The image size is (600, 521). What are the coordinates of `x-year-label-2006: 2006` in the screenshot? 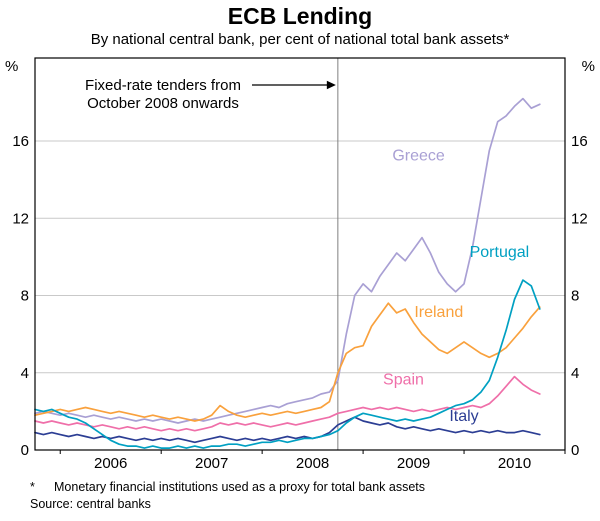 It's located at (110, 463).